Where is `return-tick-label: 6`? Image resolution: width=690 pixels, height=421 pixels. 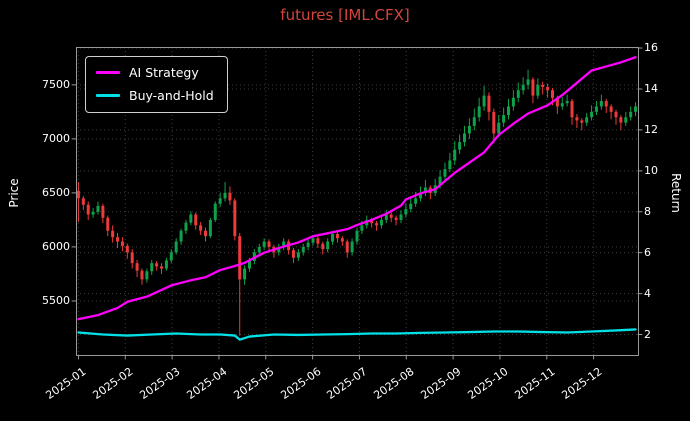 return-tick-label: 6 is located at coordinates (647, 252).